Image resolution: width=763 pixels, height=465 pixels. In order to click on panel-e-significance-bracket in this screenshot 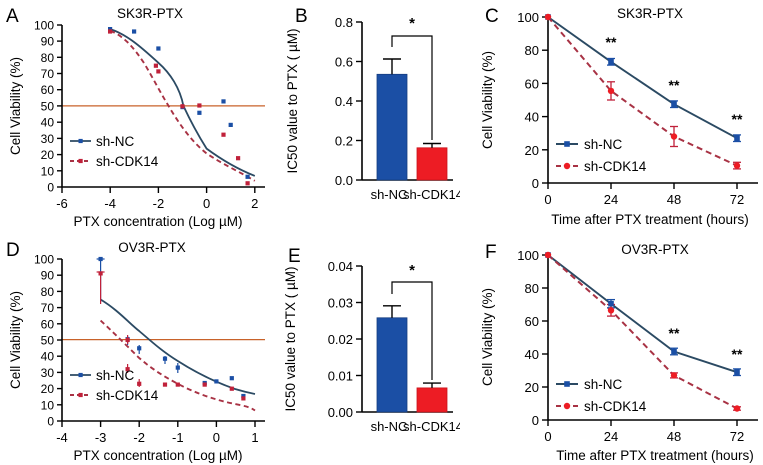, I will do `click(412, 330)`.